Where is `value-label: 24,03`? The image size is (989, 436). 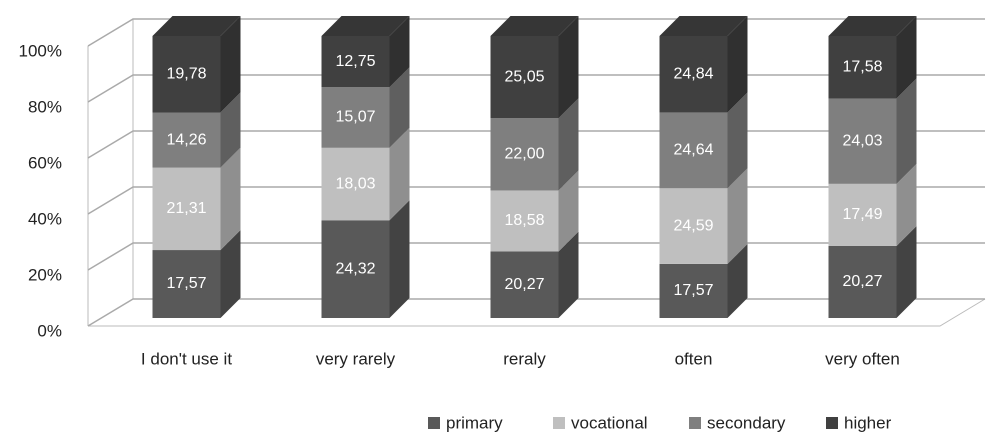 value-label: 24,03 is located at coordinates (862, 140).